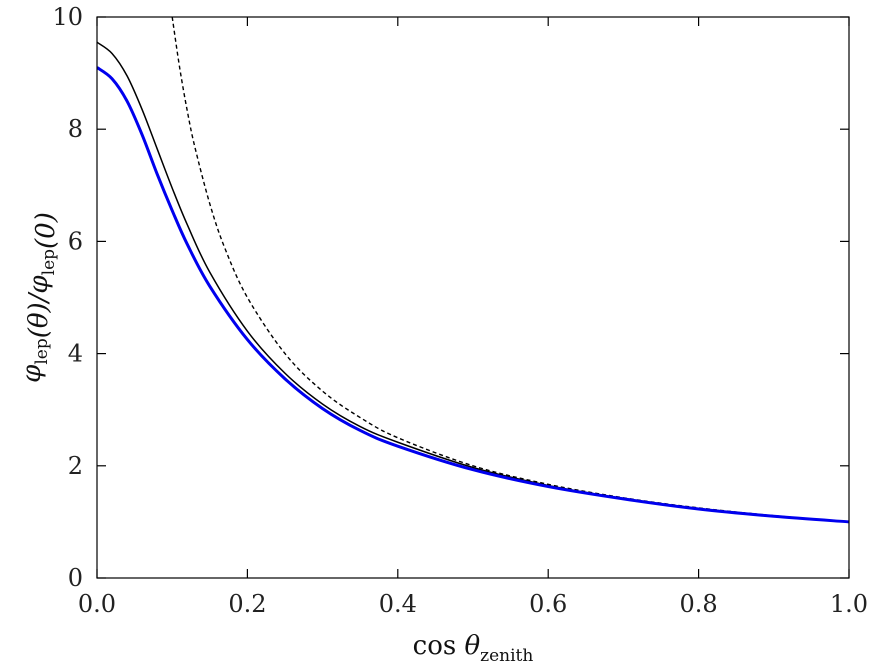 The width and height of the screenshot is (872, 662). What do you see at coordinates (75, 241) in the screenshot?
I see `y-tick-label: 6` at bounding box center [75, 241].